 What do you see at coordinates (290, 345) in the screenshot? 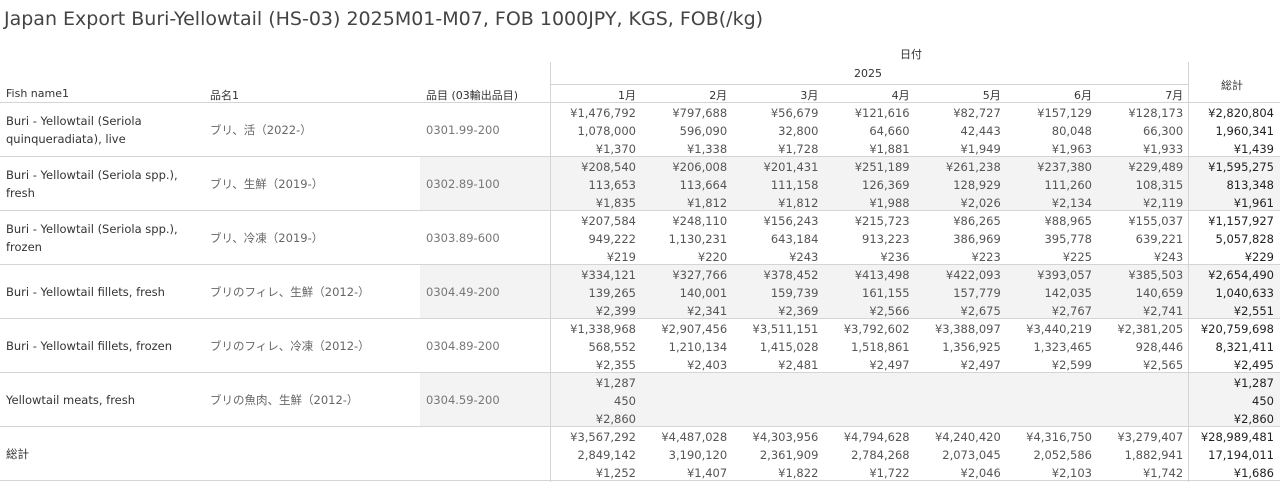
I see `jp-name: ブリのフィレ、冷凍（2012-）` at bounding box center [290, 345].